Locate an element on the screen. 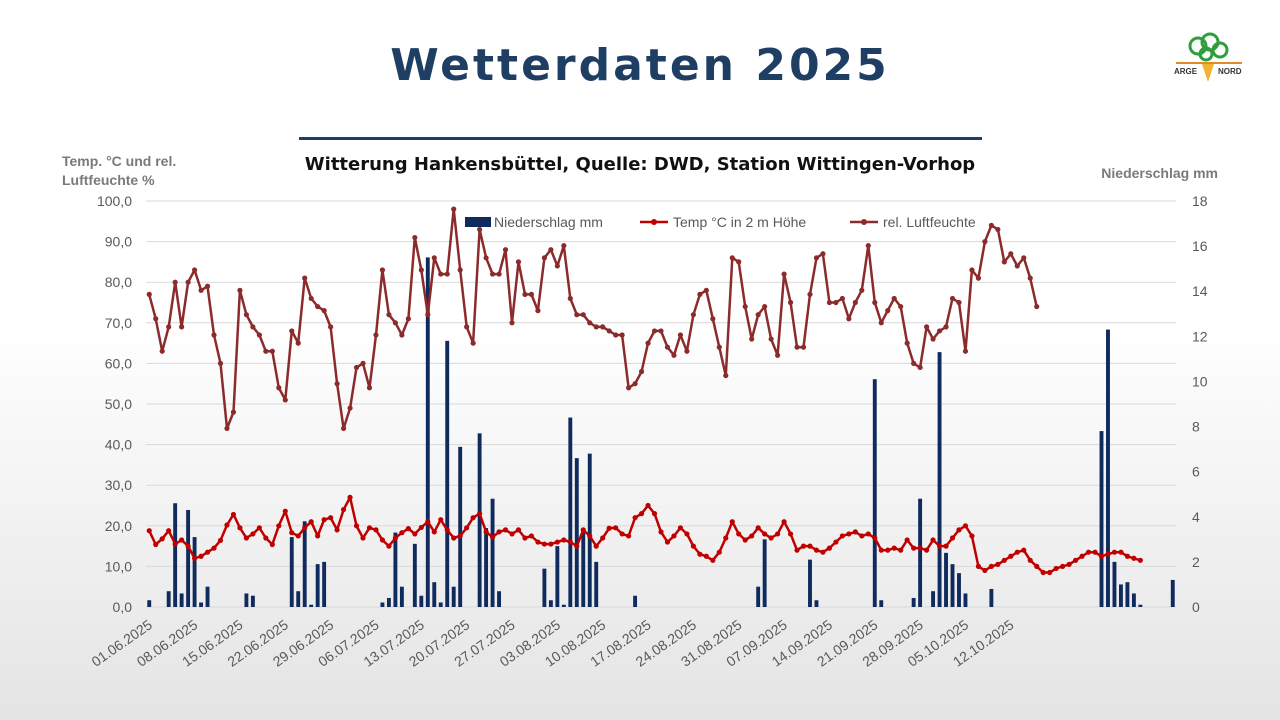 The image size is (1280, 720). y2-tick-label: 8 is located at coordinates (1196, 427).